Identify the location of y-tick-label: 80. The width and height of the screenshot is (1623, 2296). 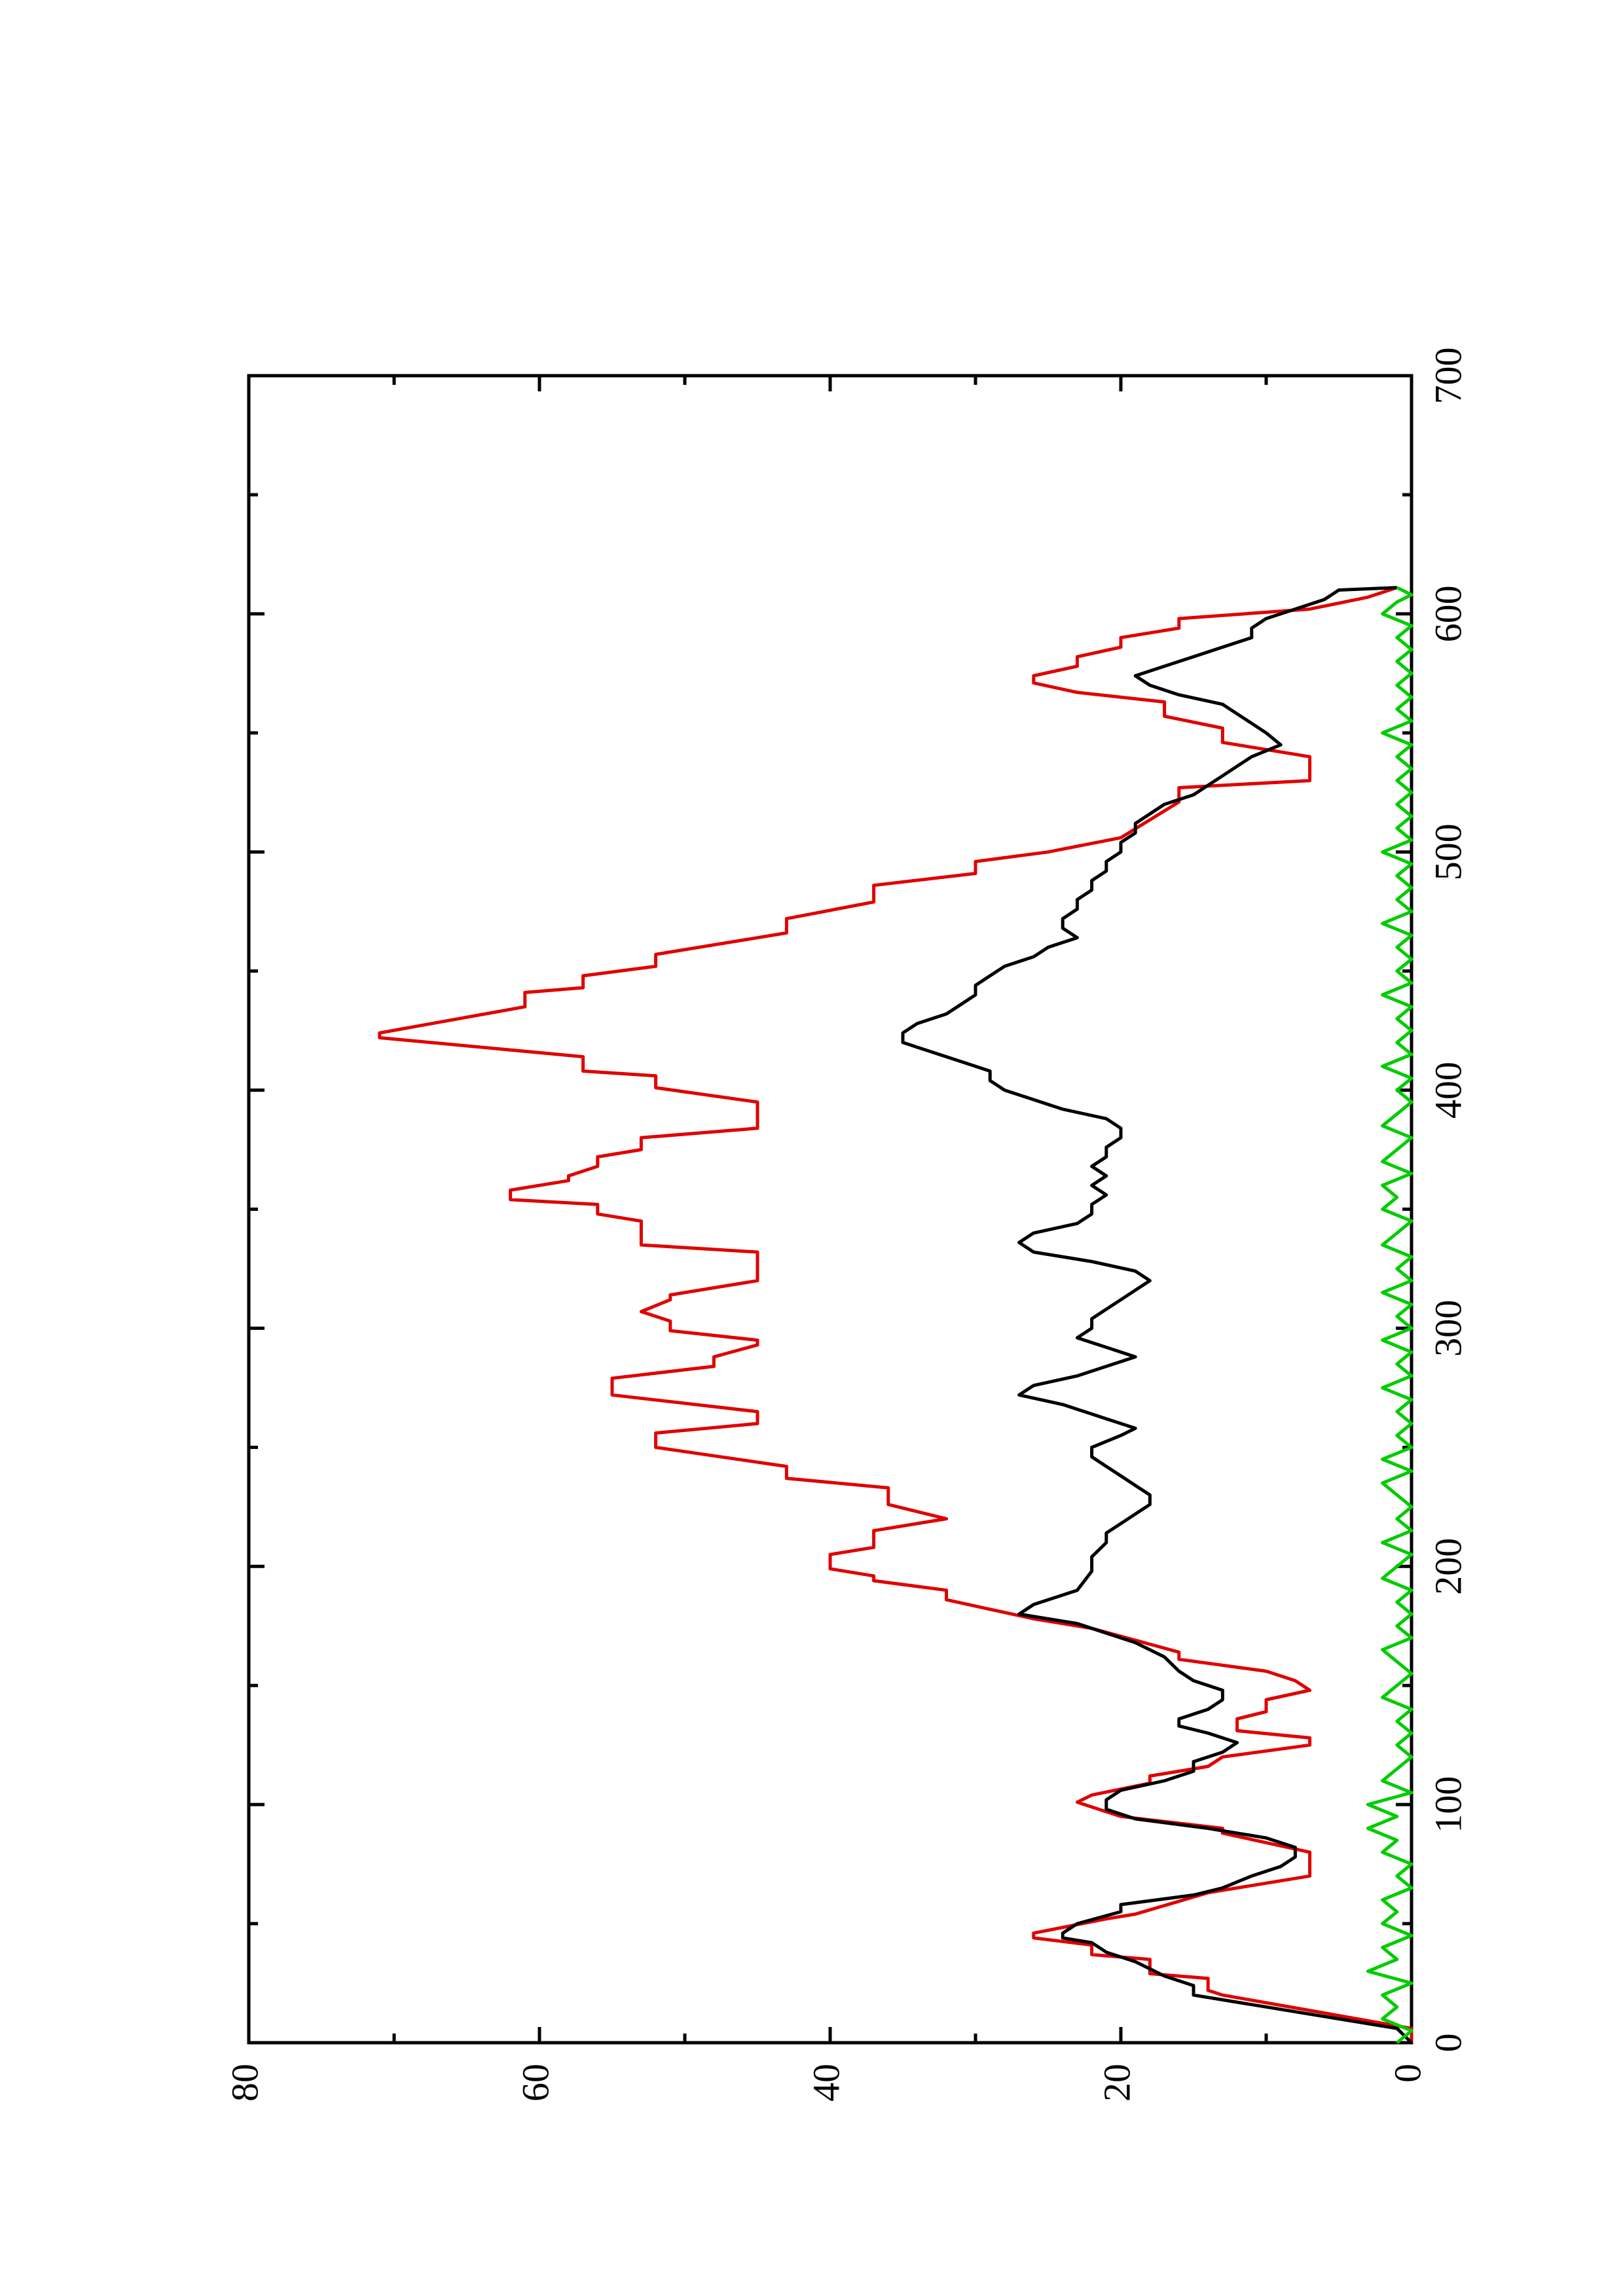
(244, 2083).